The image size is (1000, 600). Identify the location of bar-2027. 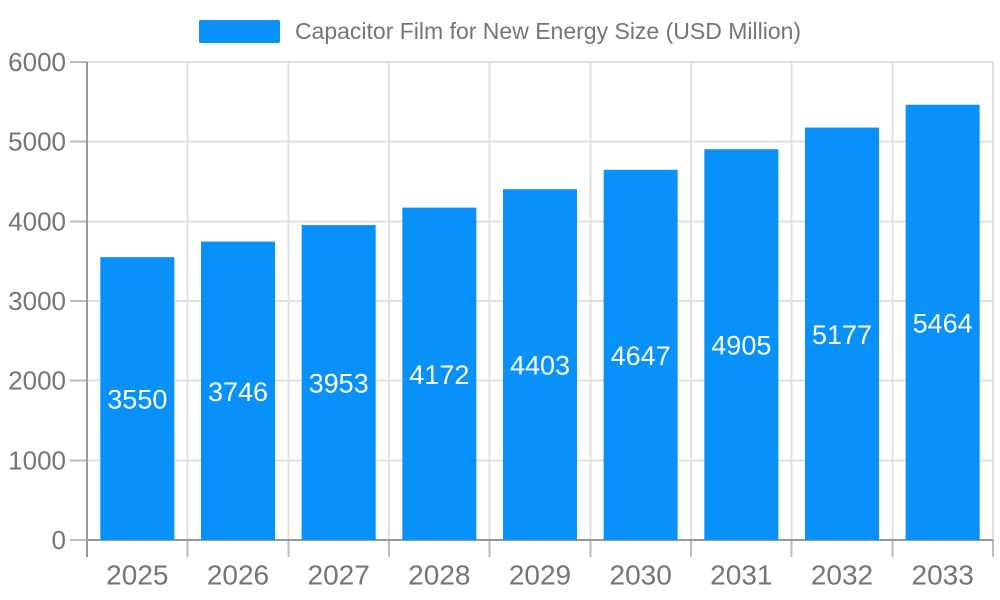
(338, 382).